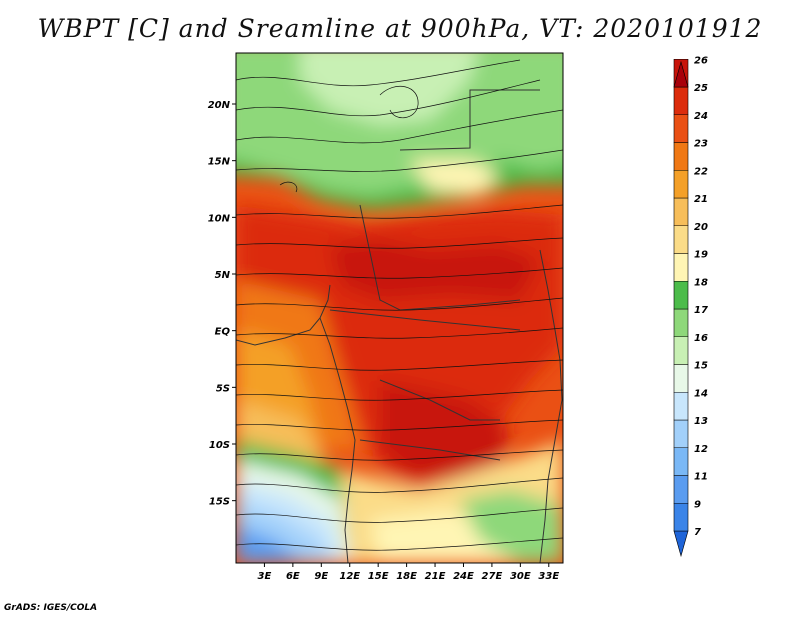 Image resolution: width=800 pixels, height=618 pixels. I want to click on colorbar-label: 16, so click(701, 338).